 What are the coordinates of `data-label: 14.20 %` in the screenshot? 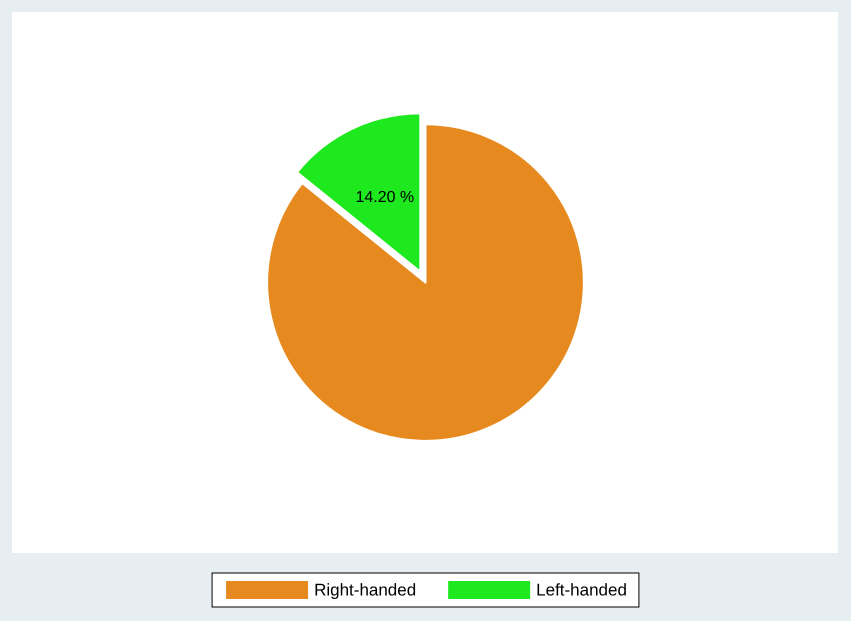 It's located at (385, 197).